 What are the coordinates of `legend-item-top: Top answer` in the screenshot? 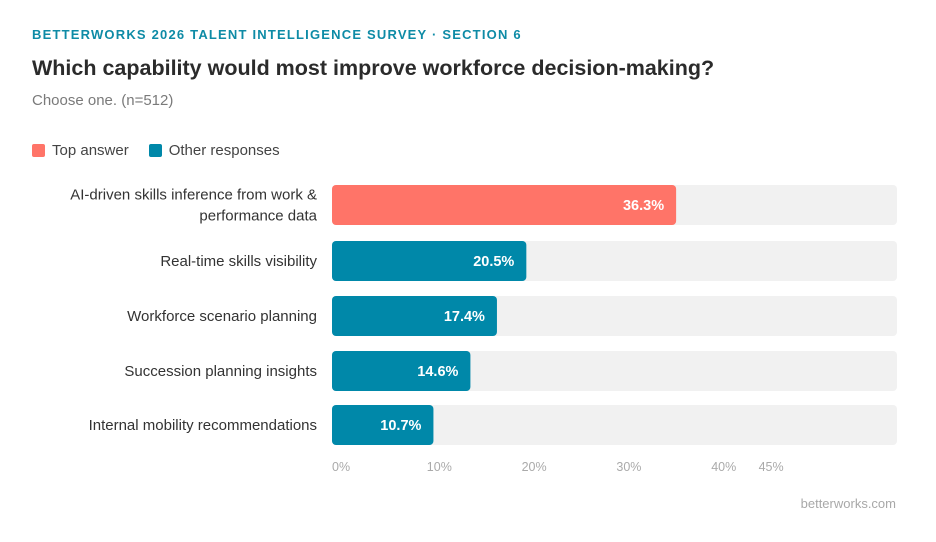 It's located at (80, 150).